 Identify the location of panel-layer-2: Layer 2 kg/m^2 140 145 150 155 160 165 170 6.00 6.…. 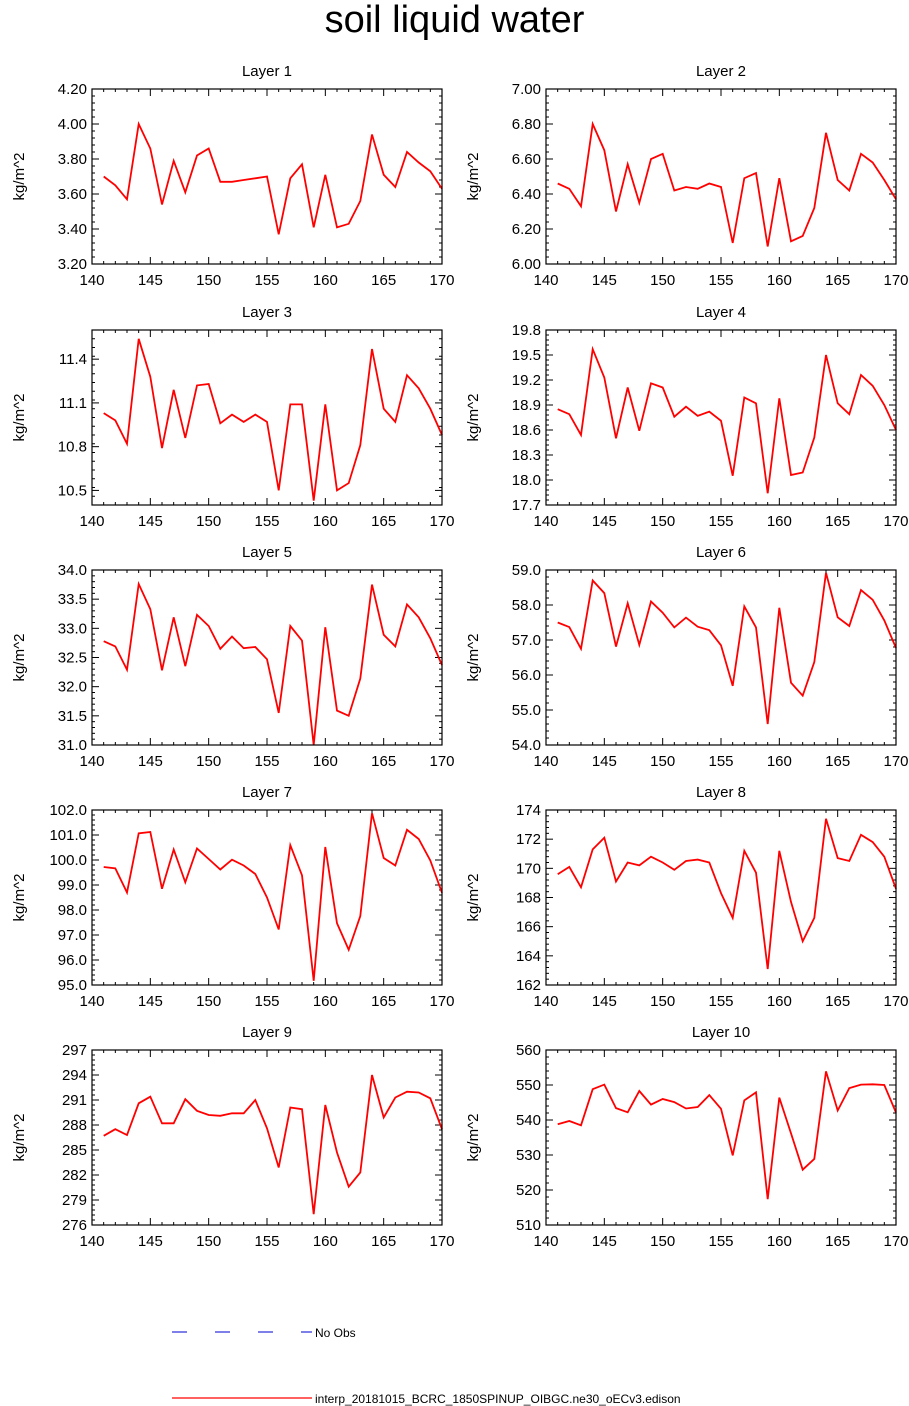
(687, 176).